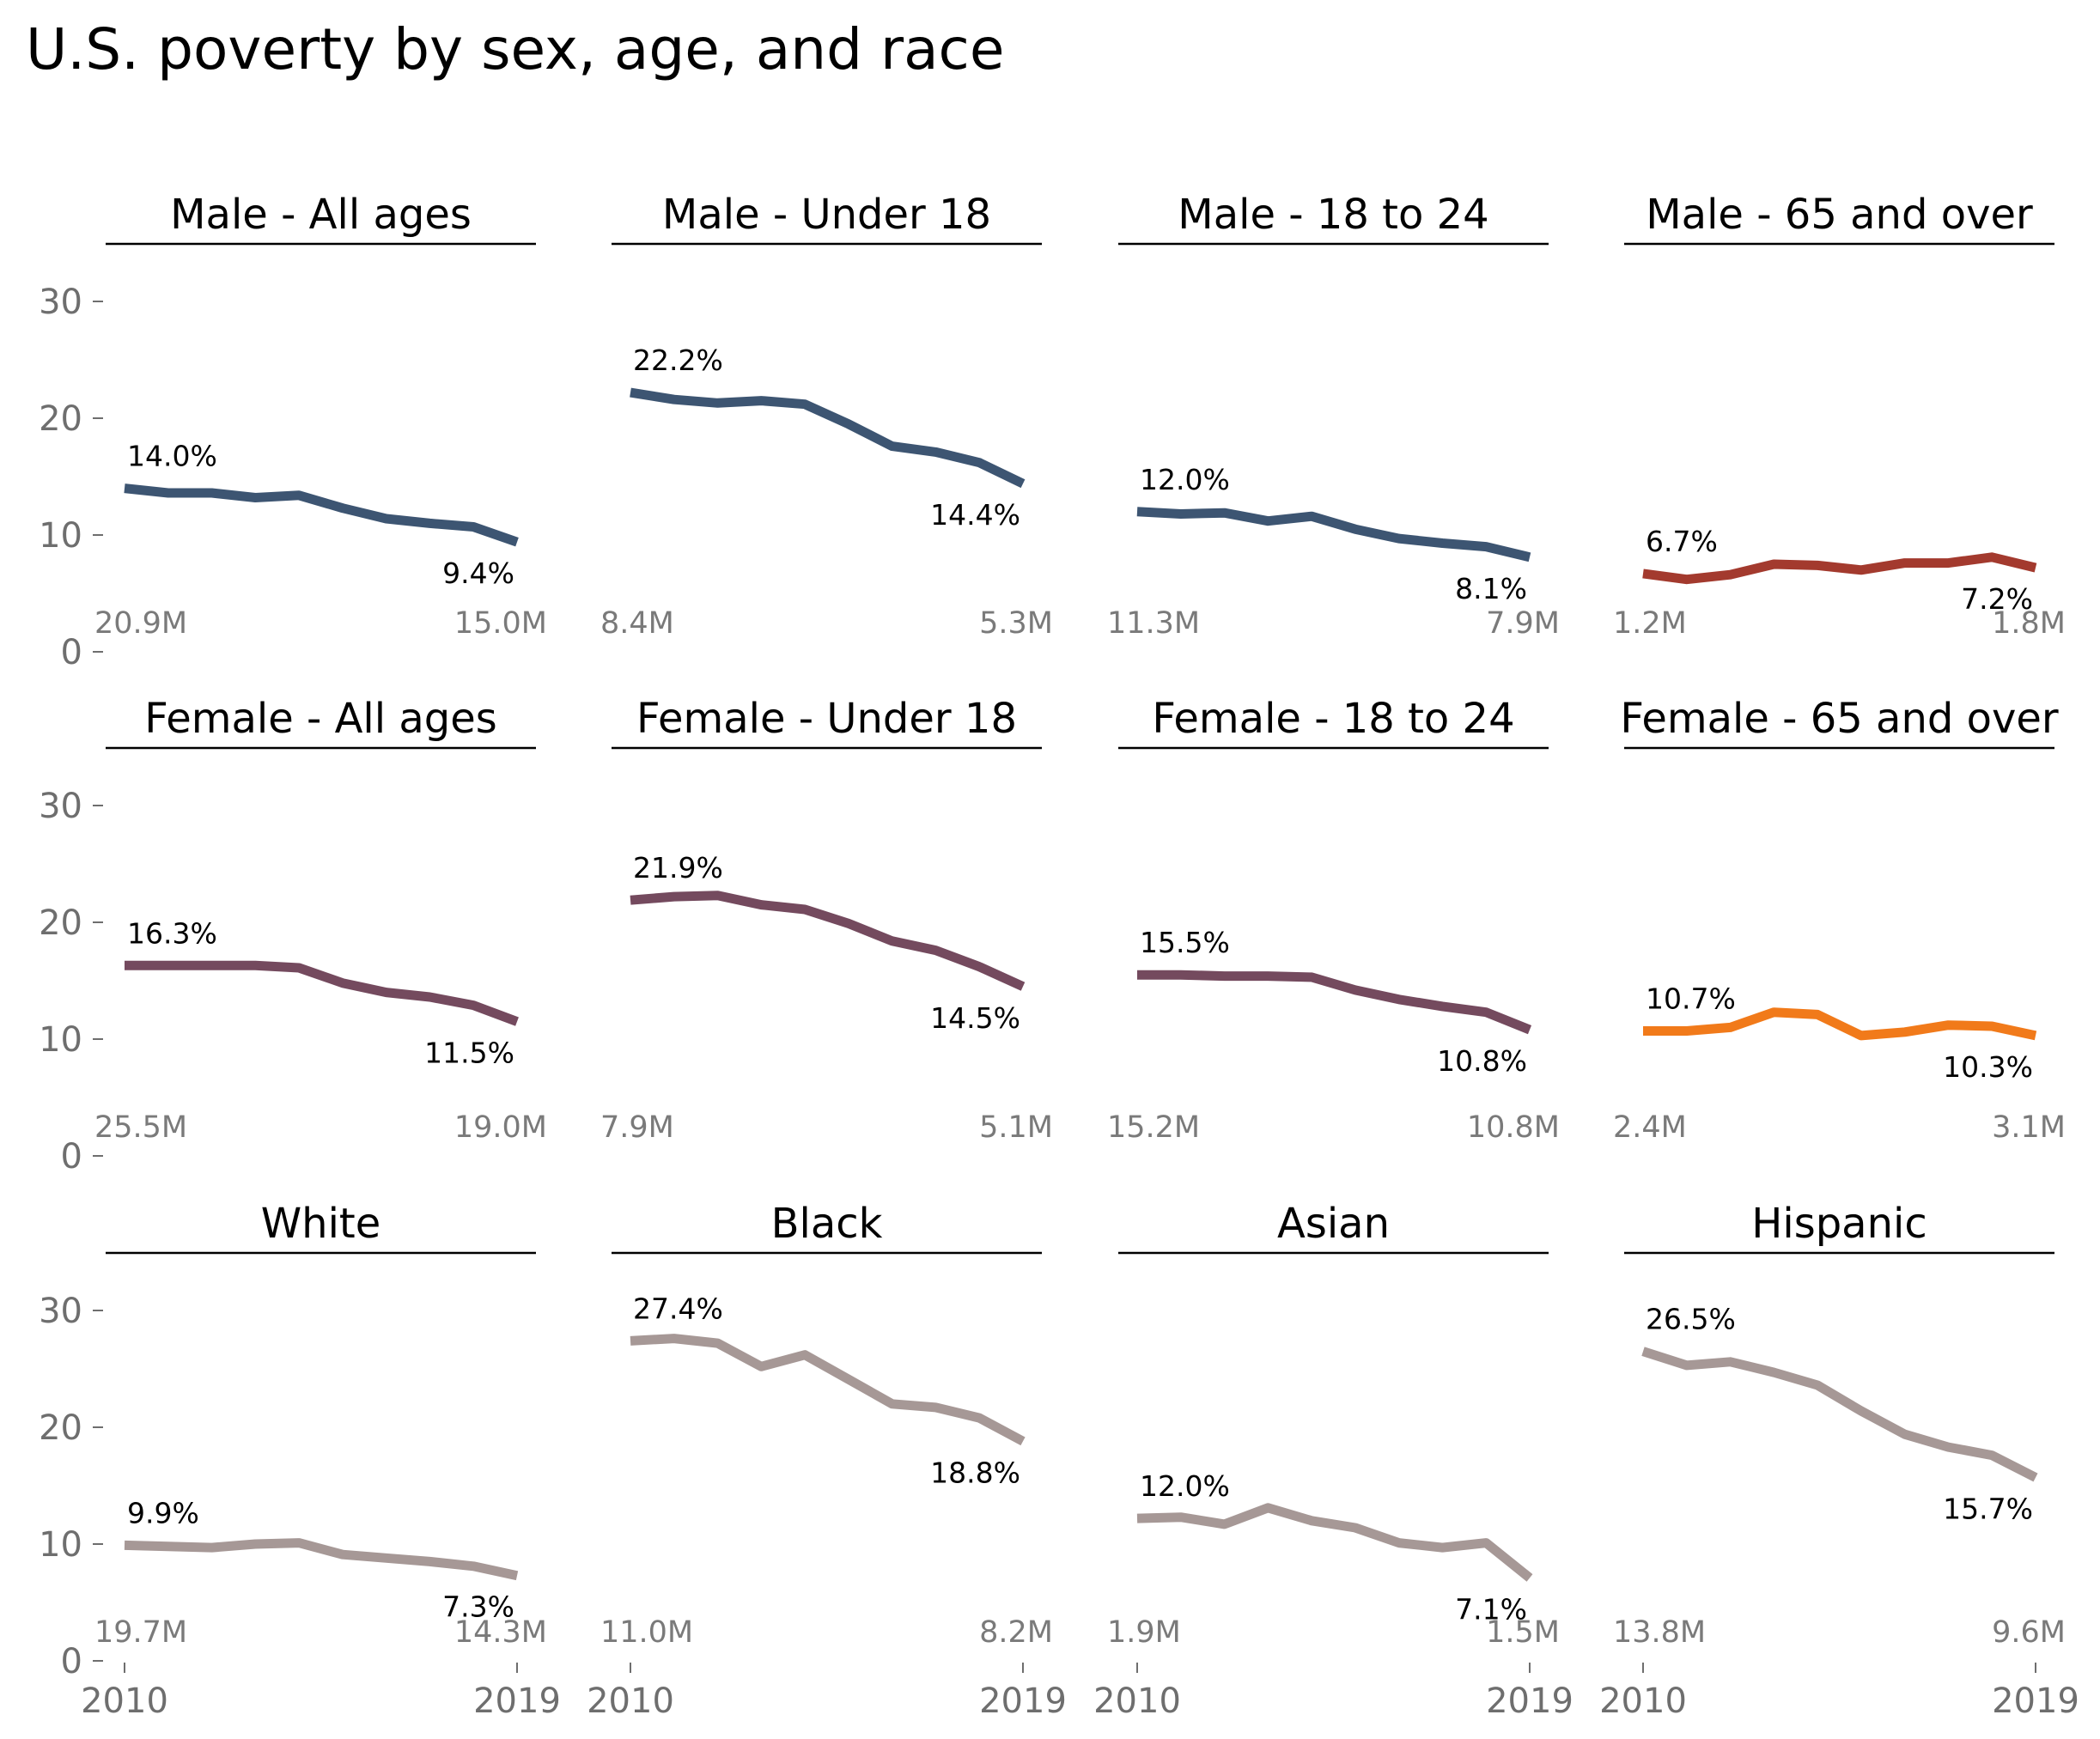 The height and width of the screenshot is (1739, 2100). What do you see at coordinates (1185, 943) in the screenshot?
I see `start-value-label: 15.5%` at bounding box center [1185, 943].